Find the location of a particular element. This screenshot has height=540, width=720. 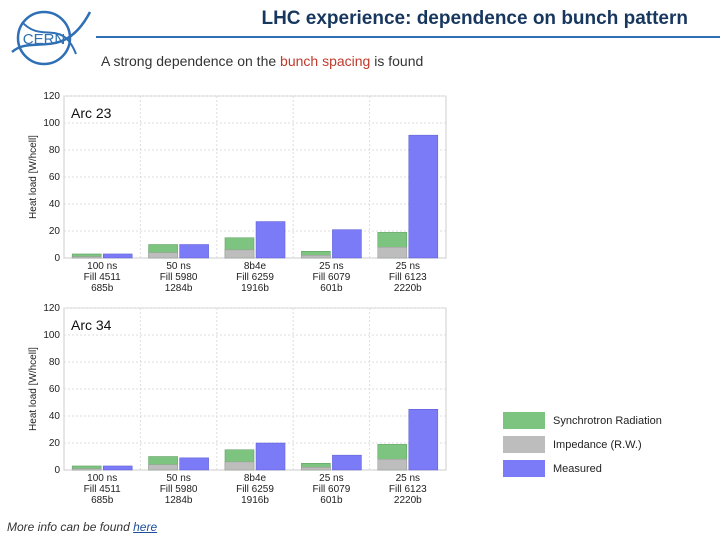

footer-note: More info can be found here is located at coordinates (82, 527).